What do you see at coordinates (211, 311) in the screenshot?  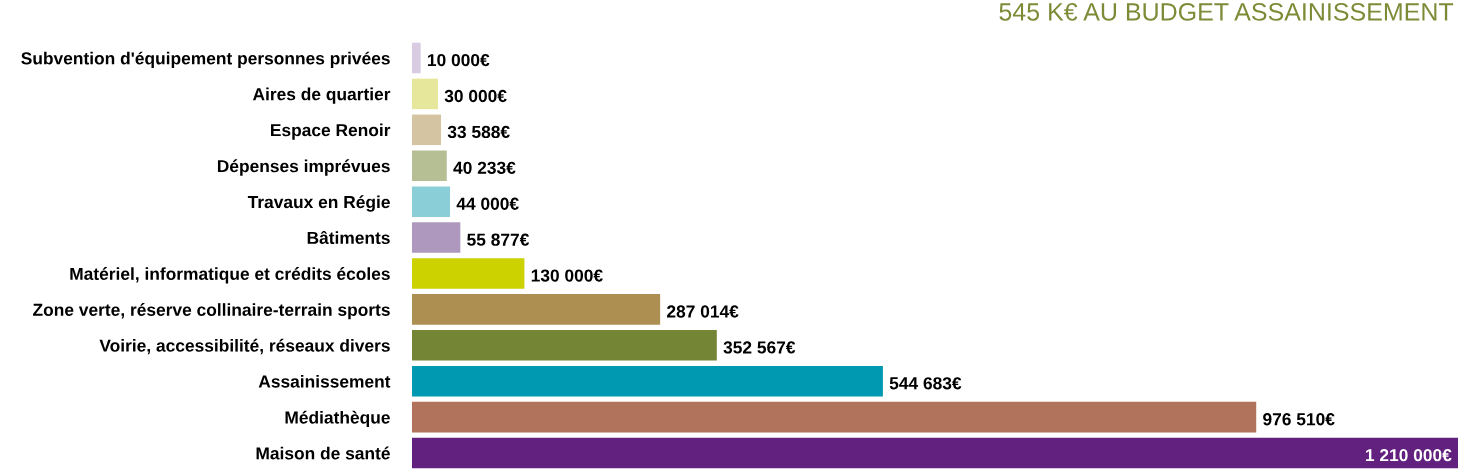 I see `y-tick-label: Zone verte, réserve collinaire-terrain sports` at bounding box center [211, 311].